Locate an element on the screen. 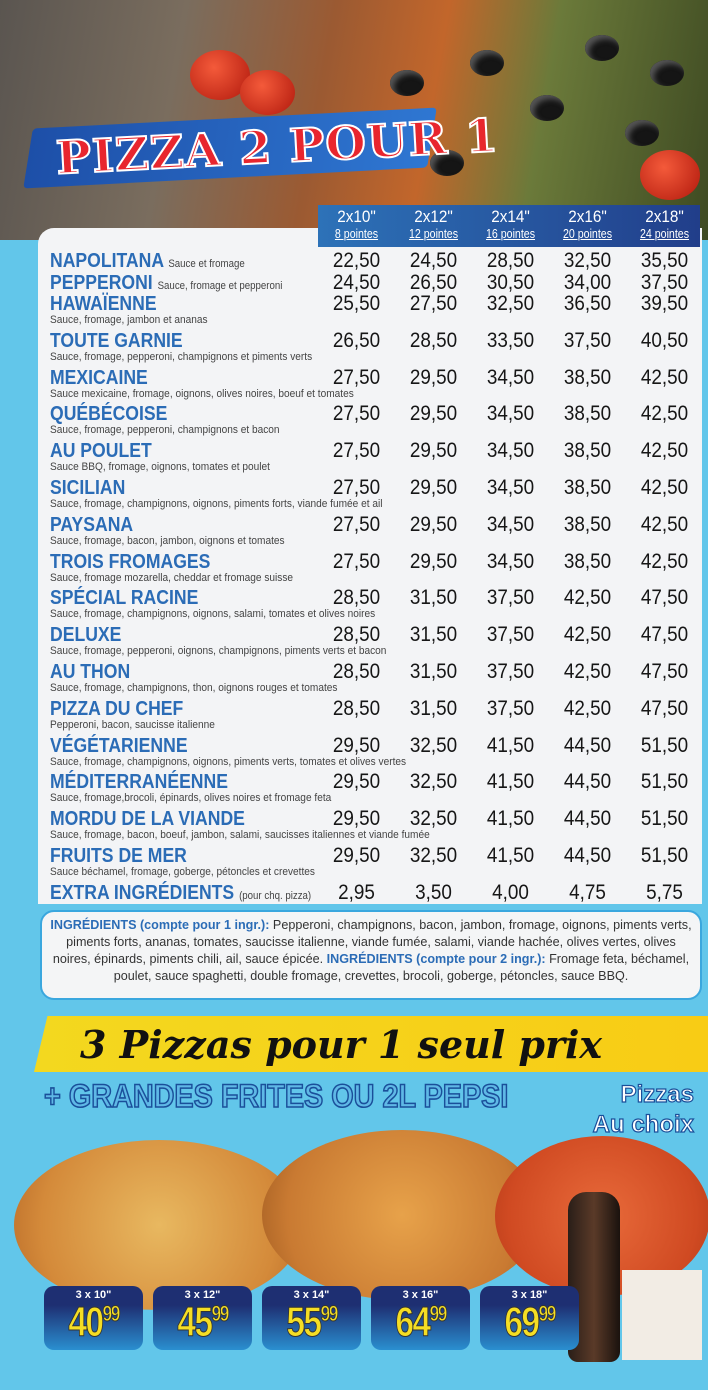  promo-extra: + GRANDES FRITES OU 2L PEPSI is located at coordinates (276, 1096).